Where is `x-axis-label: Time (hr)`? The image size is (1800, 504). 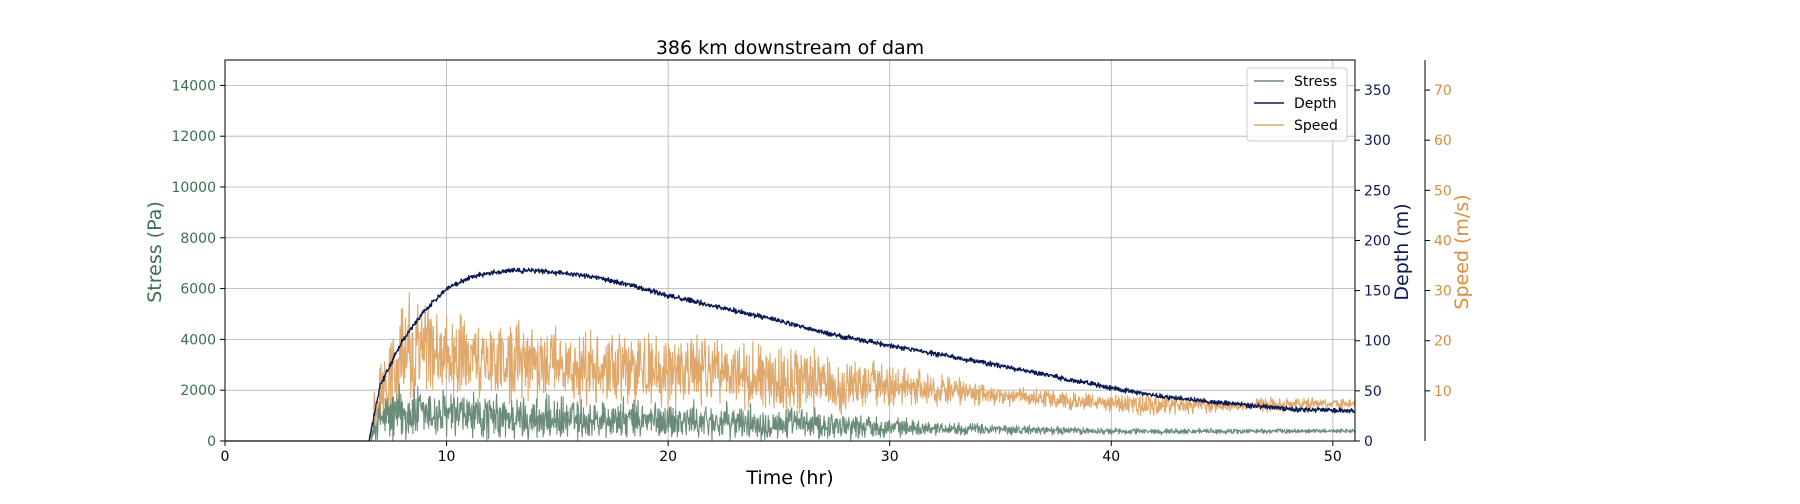
x-axis-label: Time (hr) is located at coordinates (789, 478).